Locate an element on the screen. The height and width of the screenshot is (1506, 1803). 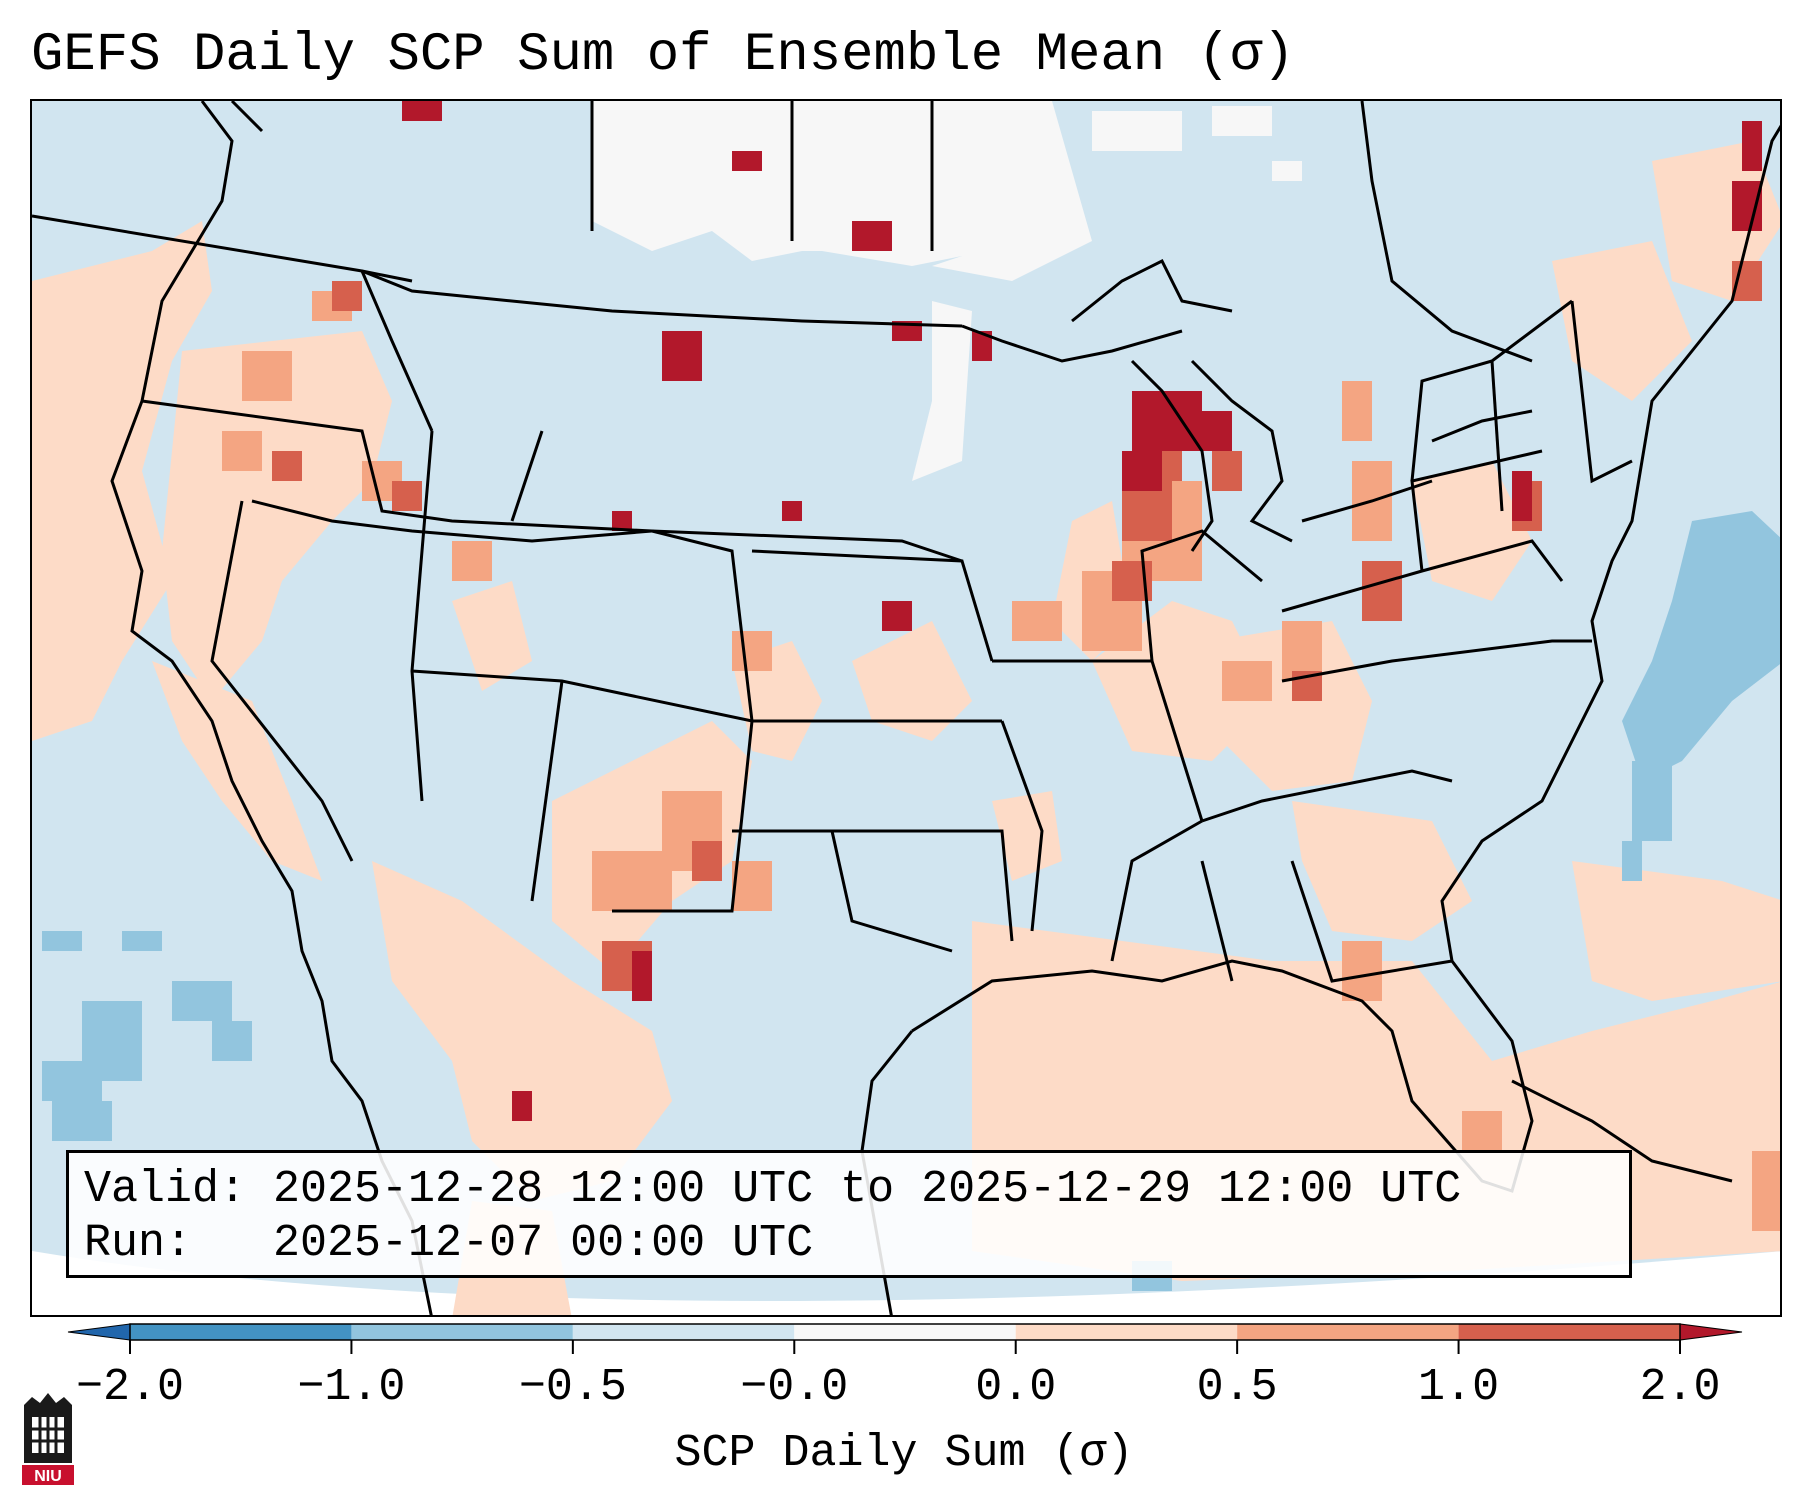
colorbar-tick-label: −1.0 is located at coordinates (351, 1387).